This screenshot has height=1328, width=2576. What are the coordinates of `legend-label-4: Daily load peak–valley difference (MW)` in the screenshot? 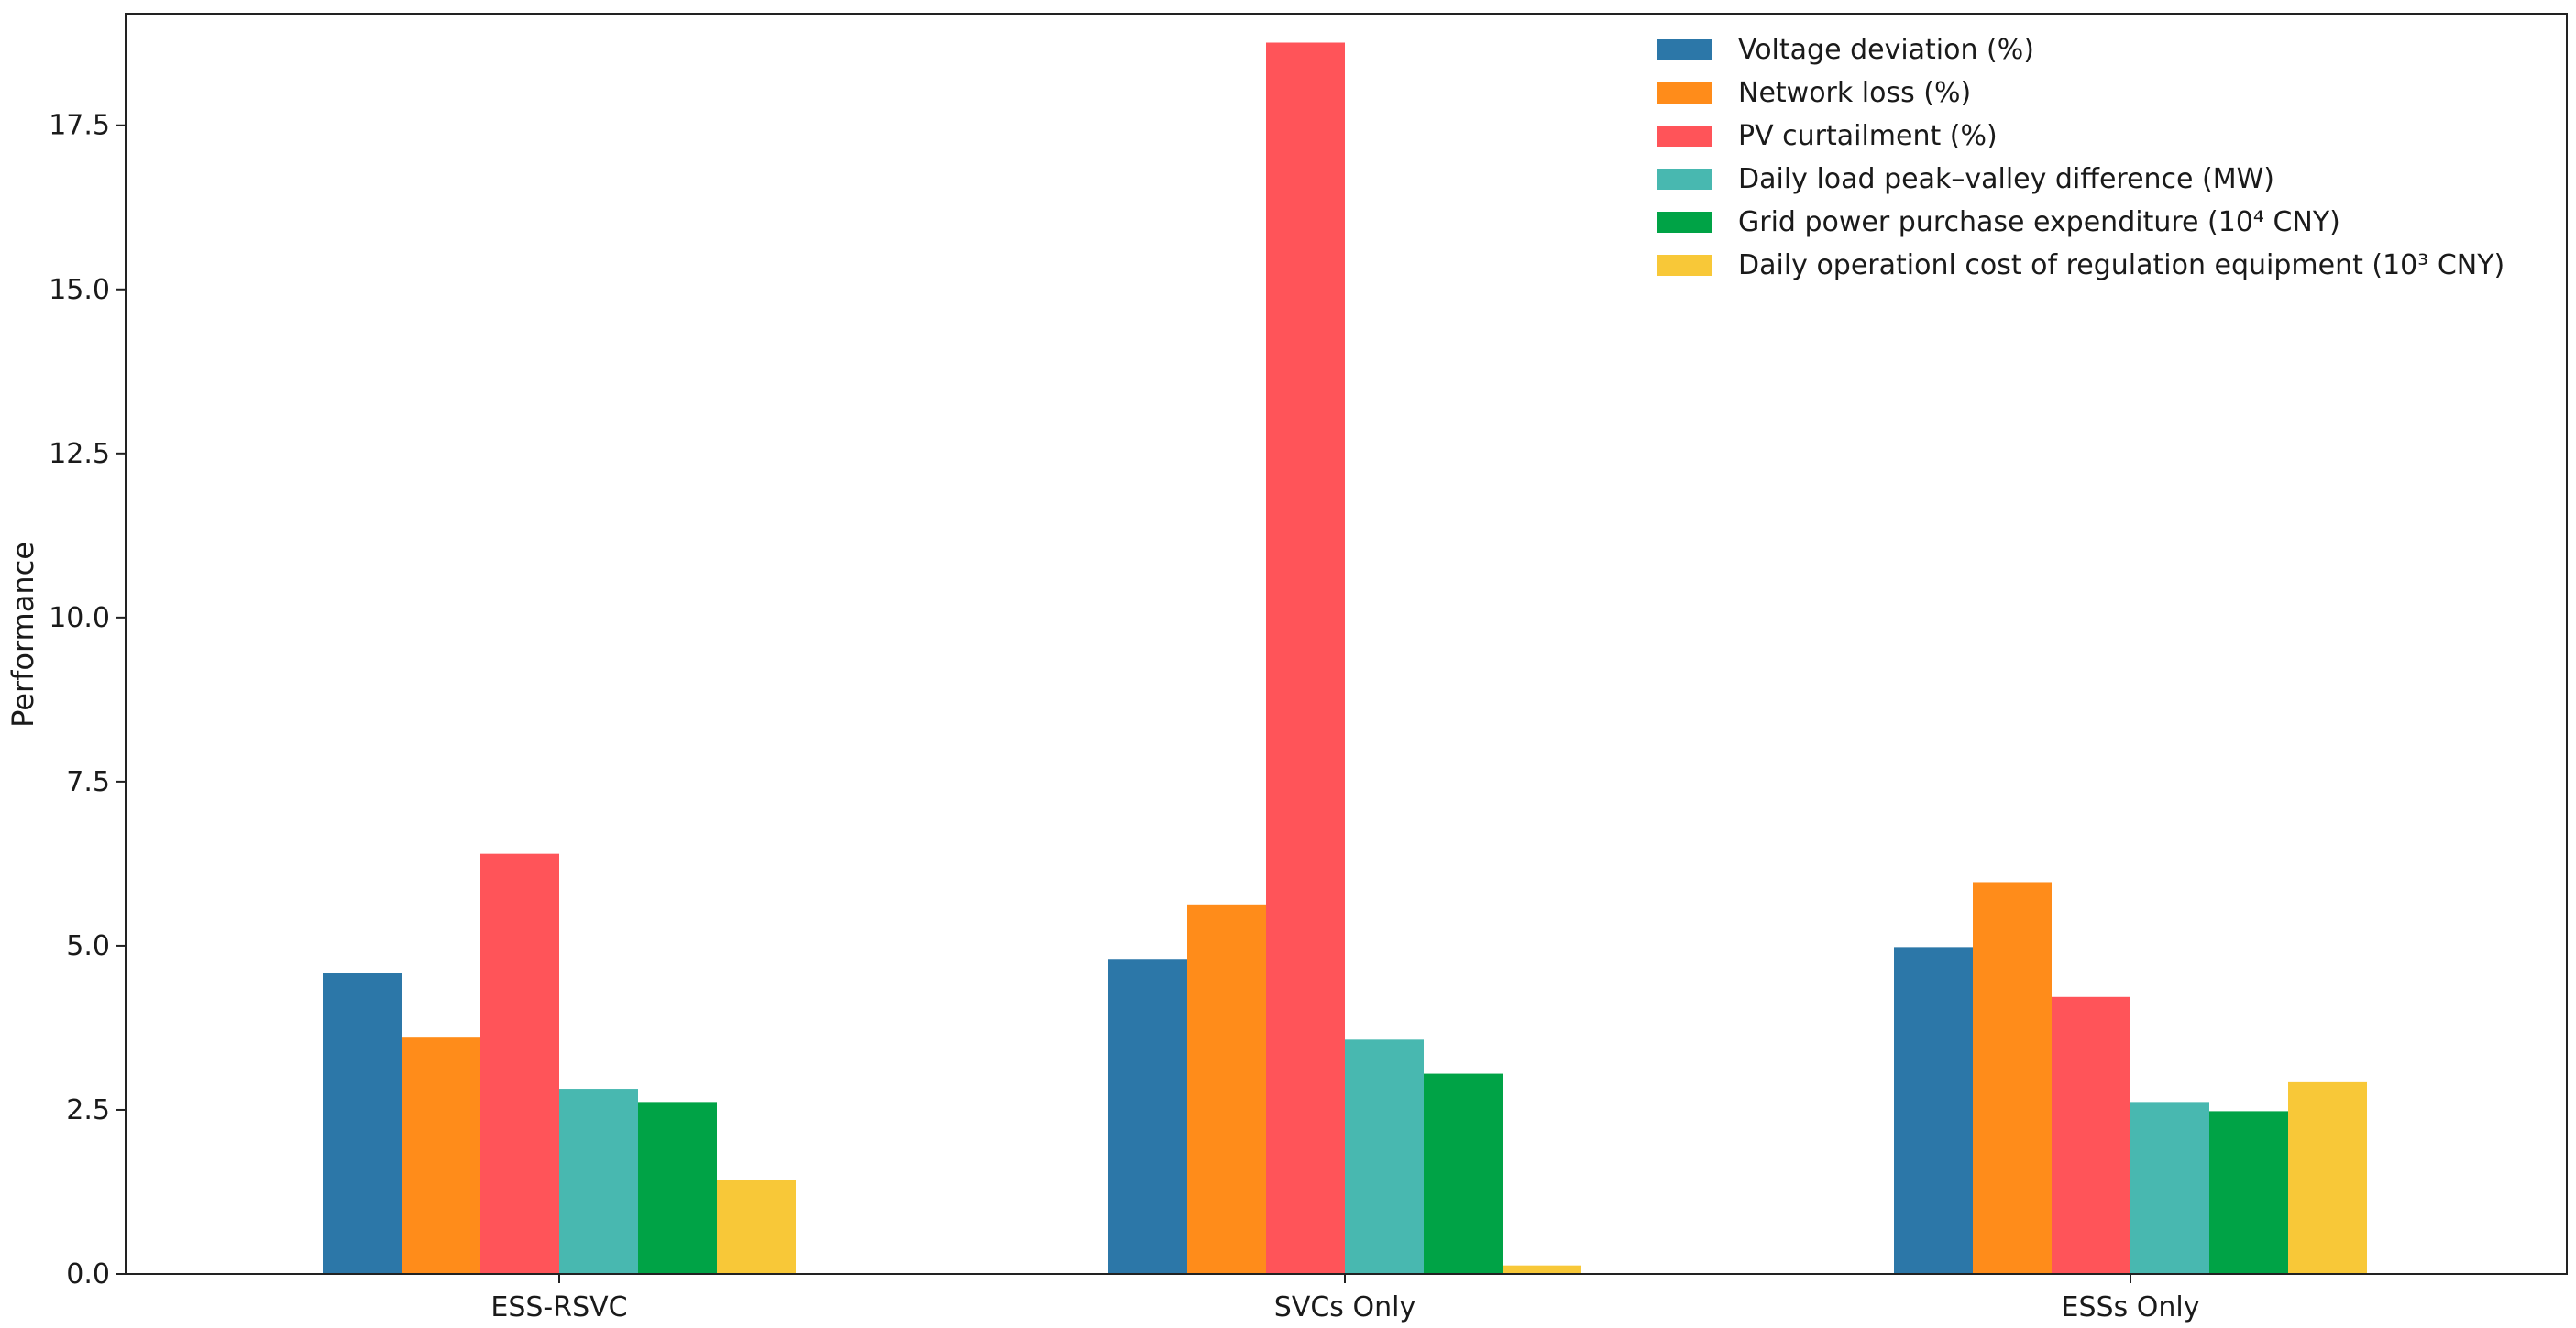 It's located at (2006, 179).